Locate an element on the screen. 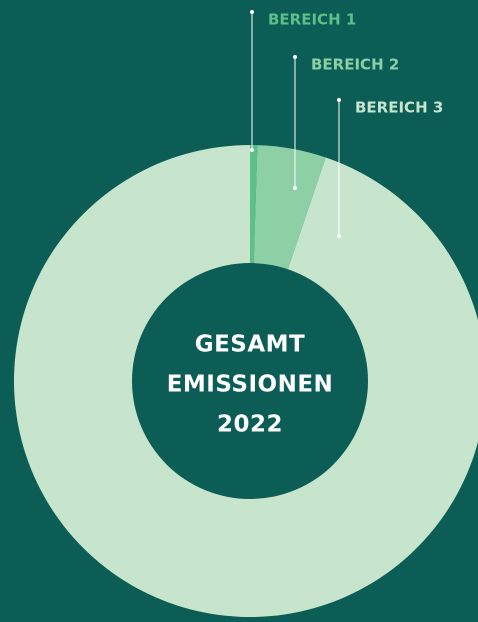  segment-label: BEREICH 3 is located at coordinates (399, 108).